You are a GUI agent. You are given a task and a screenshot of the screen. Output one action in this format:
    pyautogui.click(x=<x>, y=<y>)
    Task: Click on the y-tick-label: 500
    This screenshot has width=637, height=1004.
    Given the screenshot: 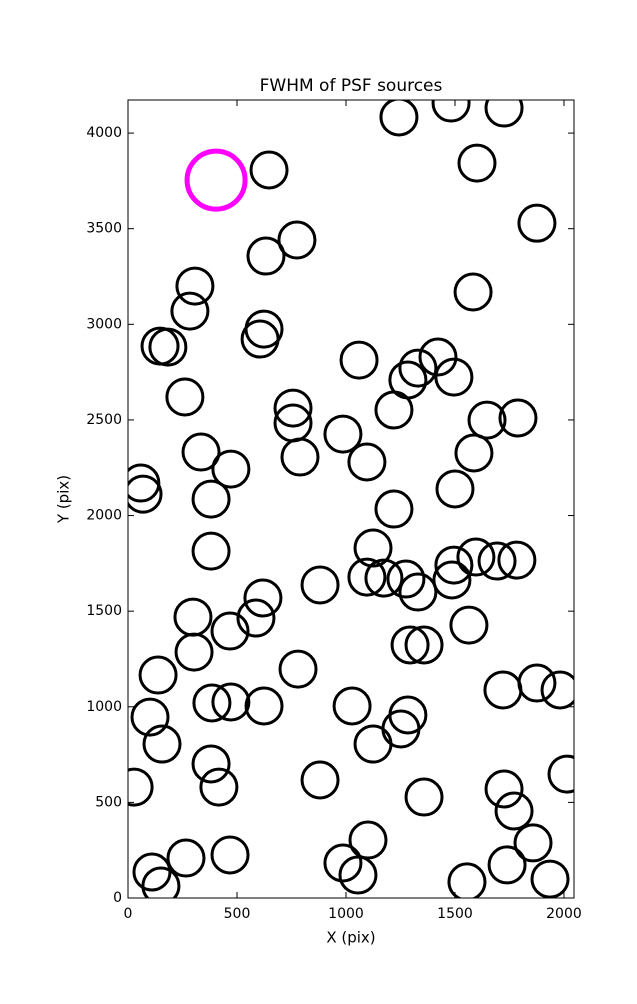 What is the action you would take?
    pyautogui.click(x=108, y=802)
    